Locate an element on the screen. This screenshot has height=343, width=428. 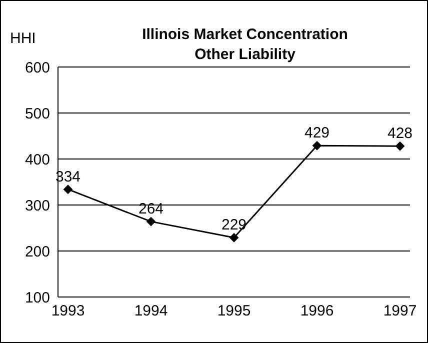
x-tick-label: 1994 is located at coordinates (151, 311).